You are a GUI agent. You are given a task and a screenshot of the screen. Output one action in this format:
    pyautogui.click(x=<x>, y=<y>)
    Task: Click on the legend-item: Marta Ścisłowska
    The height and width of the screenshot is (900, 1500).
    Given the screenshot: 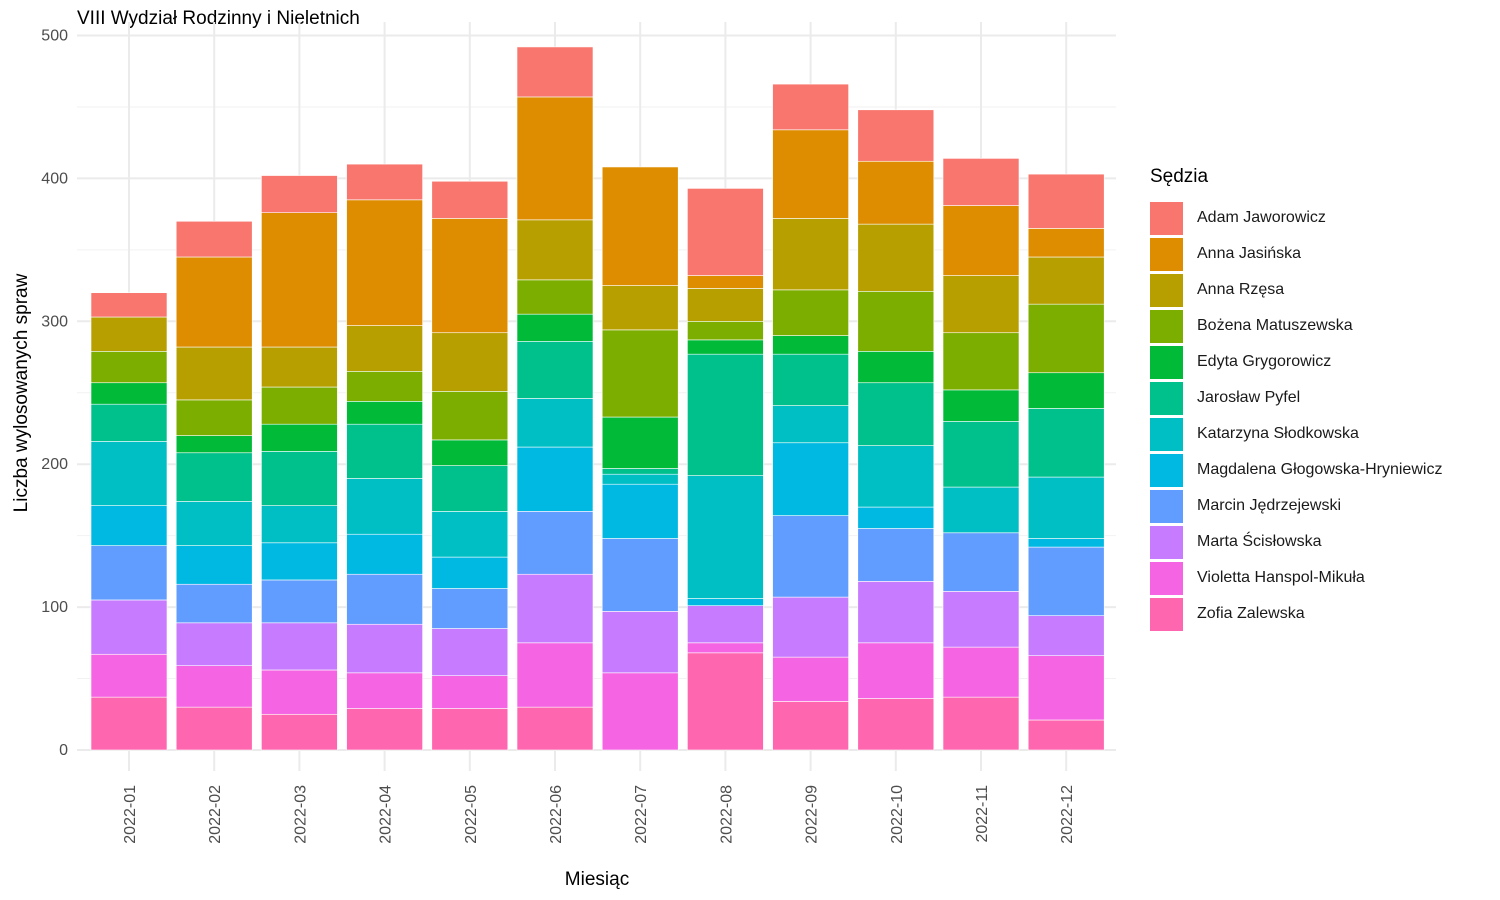 What is the action you would take?
    pyautogui.click(x=1296, y=542)
    